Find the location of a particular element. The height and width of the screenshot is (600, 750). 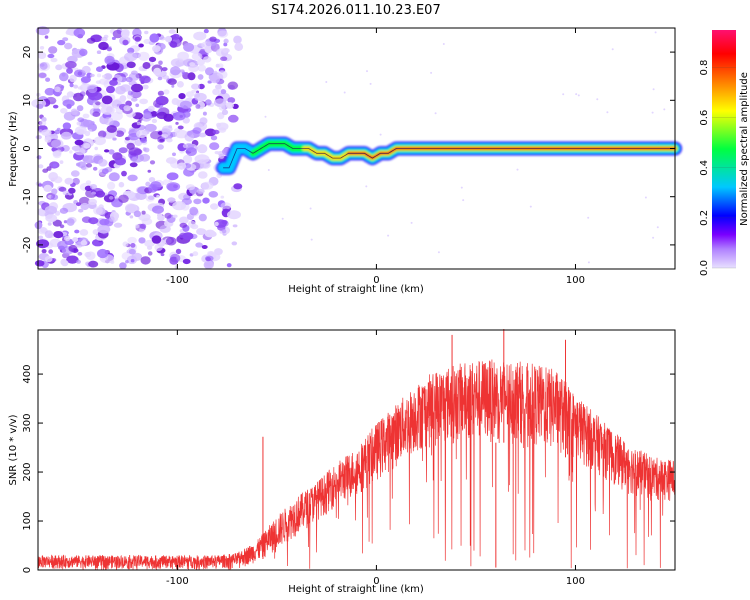

y-tick-label: 0 is located at coordinates (27, 148).